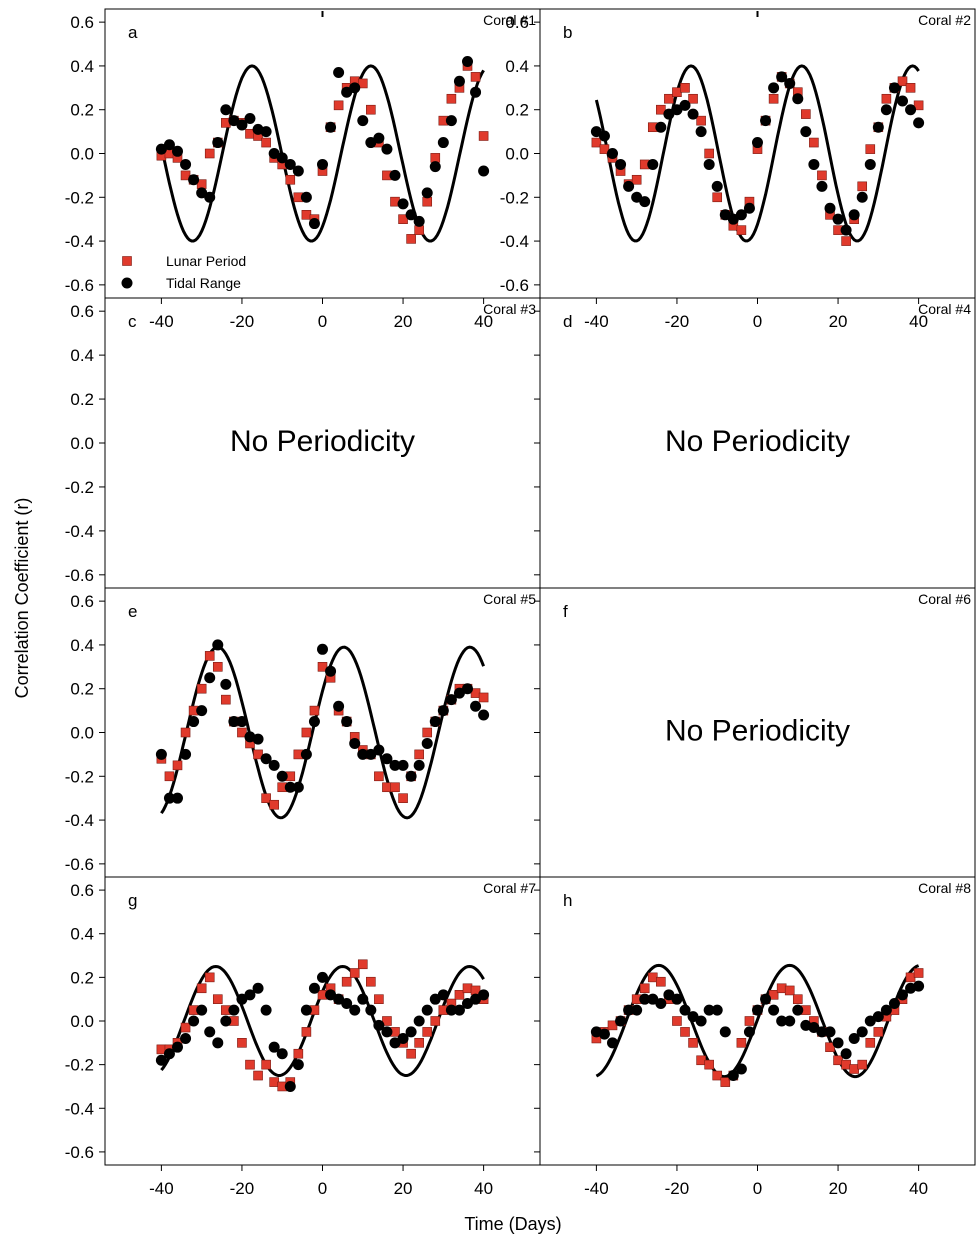 This screenshot has width=980, height=1236. I want to click on panel-b-ytick-label: -0.4, so click(514, 241).